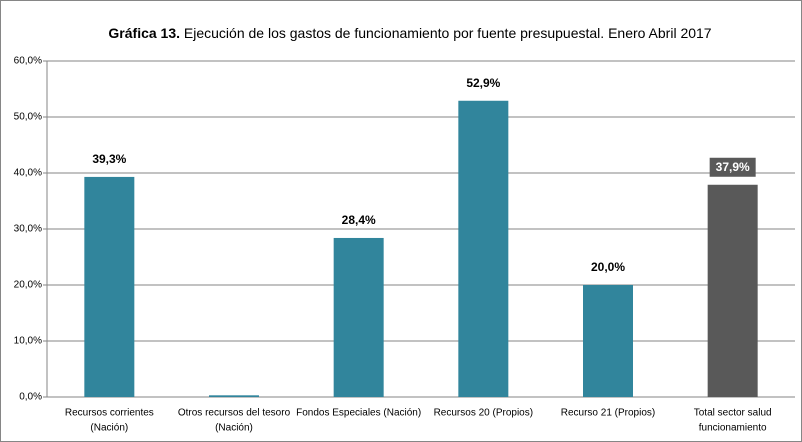 The width and height of the screenshot is (802, 442). What do you see at coordinates (109, 413) in the screenshot?
I see `x-tick-label: Recursos corrientes` at bounding box center [109, 413].